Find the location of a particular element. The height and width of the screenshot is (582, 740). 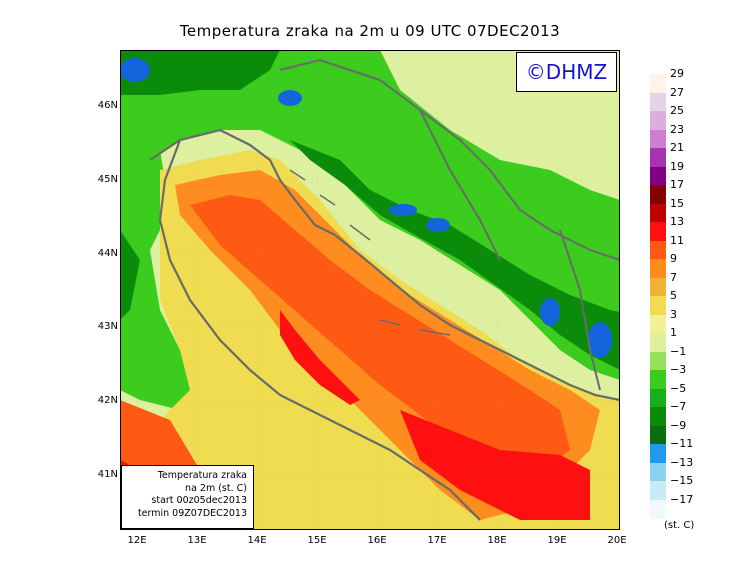

colorbar-tick-label: 23 is located at coordinates (677, 129).